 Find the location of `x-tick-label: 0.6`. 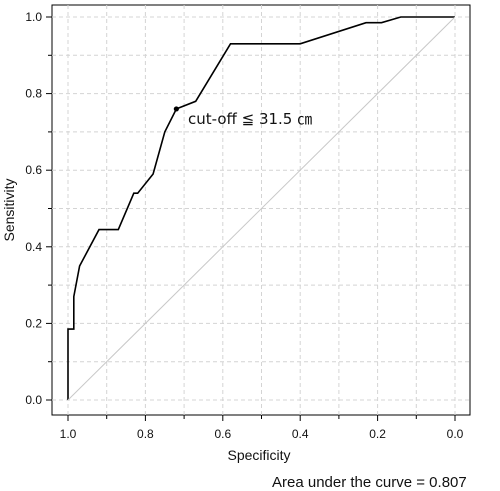

x-tick-label: 0.6 is located at coordinates (222, 434).